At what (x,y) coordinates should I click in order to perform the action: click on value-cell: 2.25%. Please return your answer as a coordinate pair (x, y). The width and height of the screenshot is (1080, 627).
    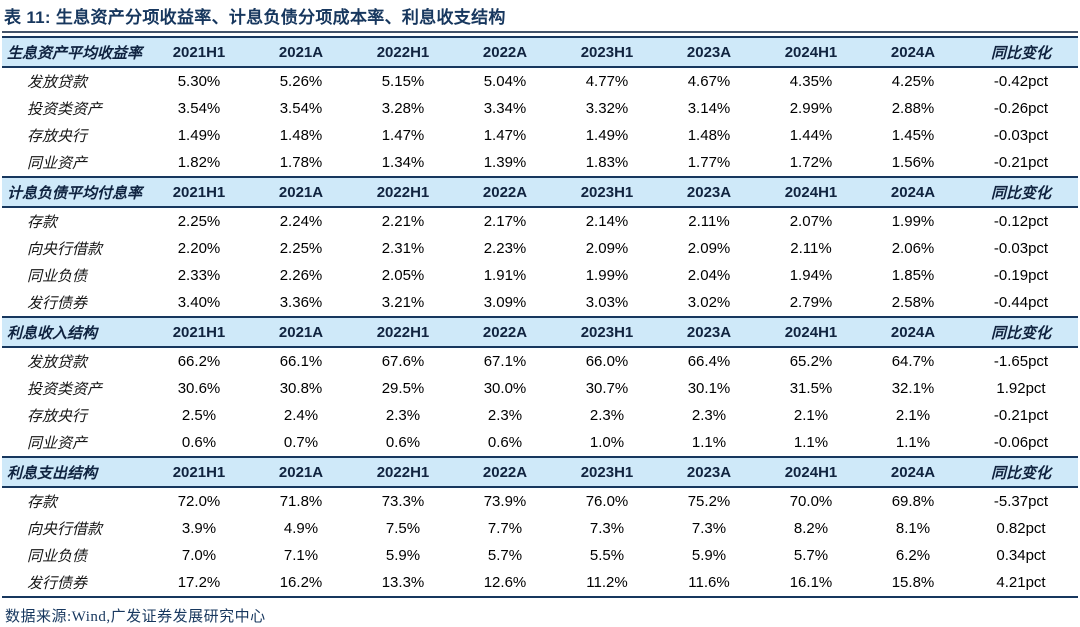
    Looking at the image, I should click on (199, 221).